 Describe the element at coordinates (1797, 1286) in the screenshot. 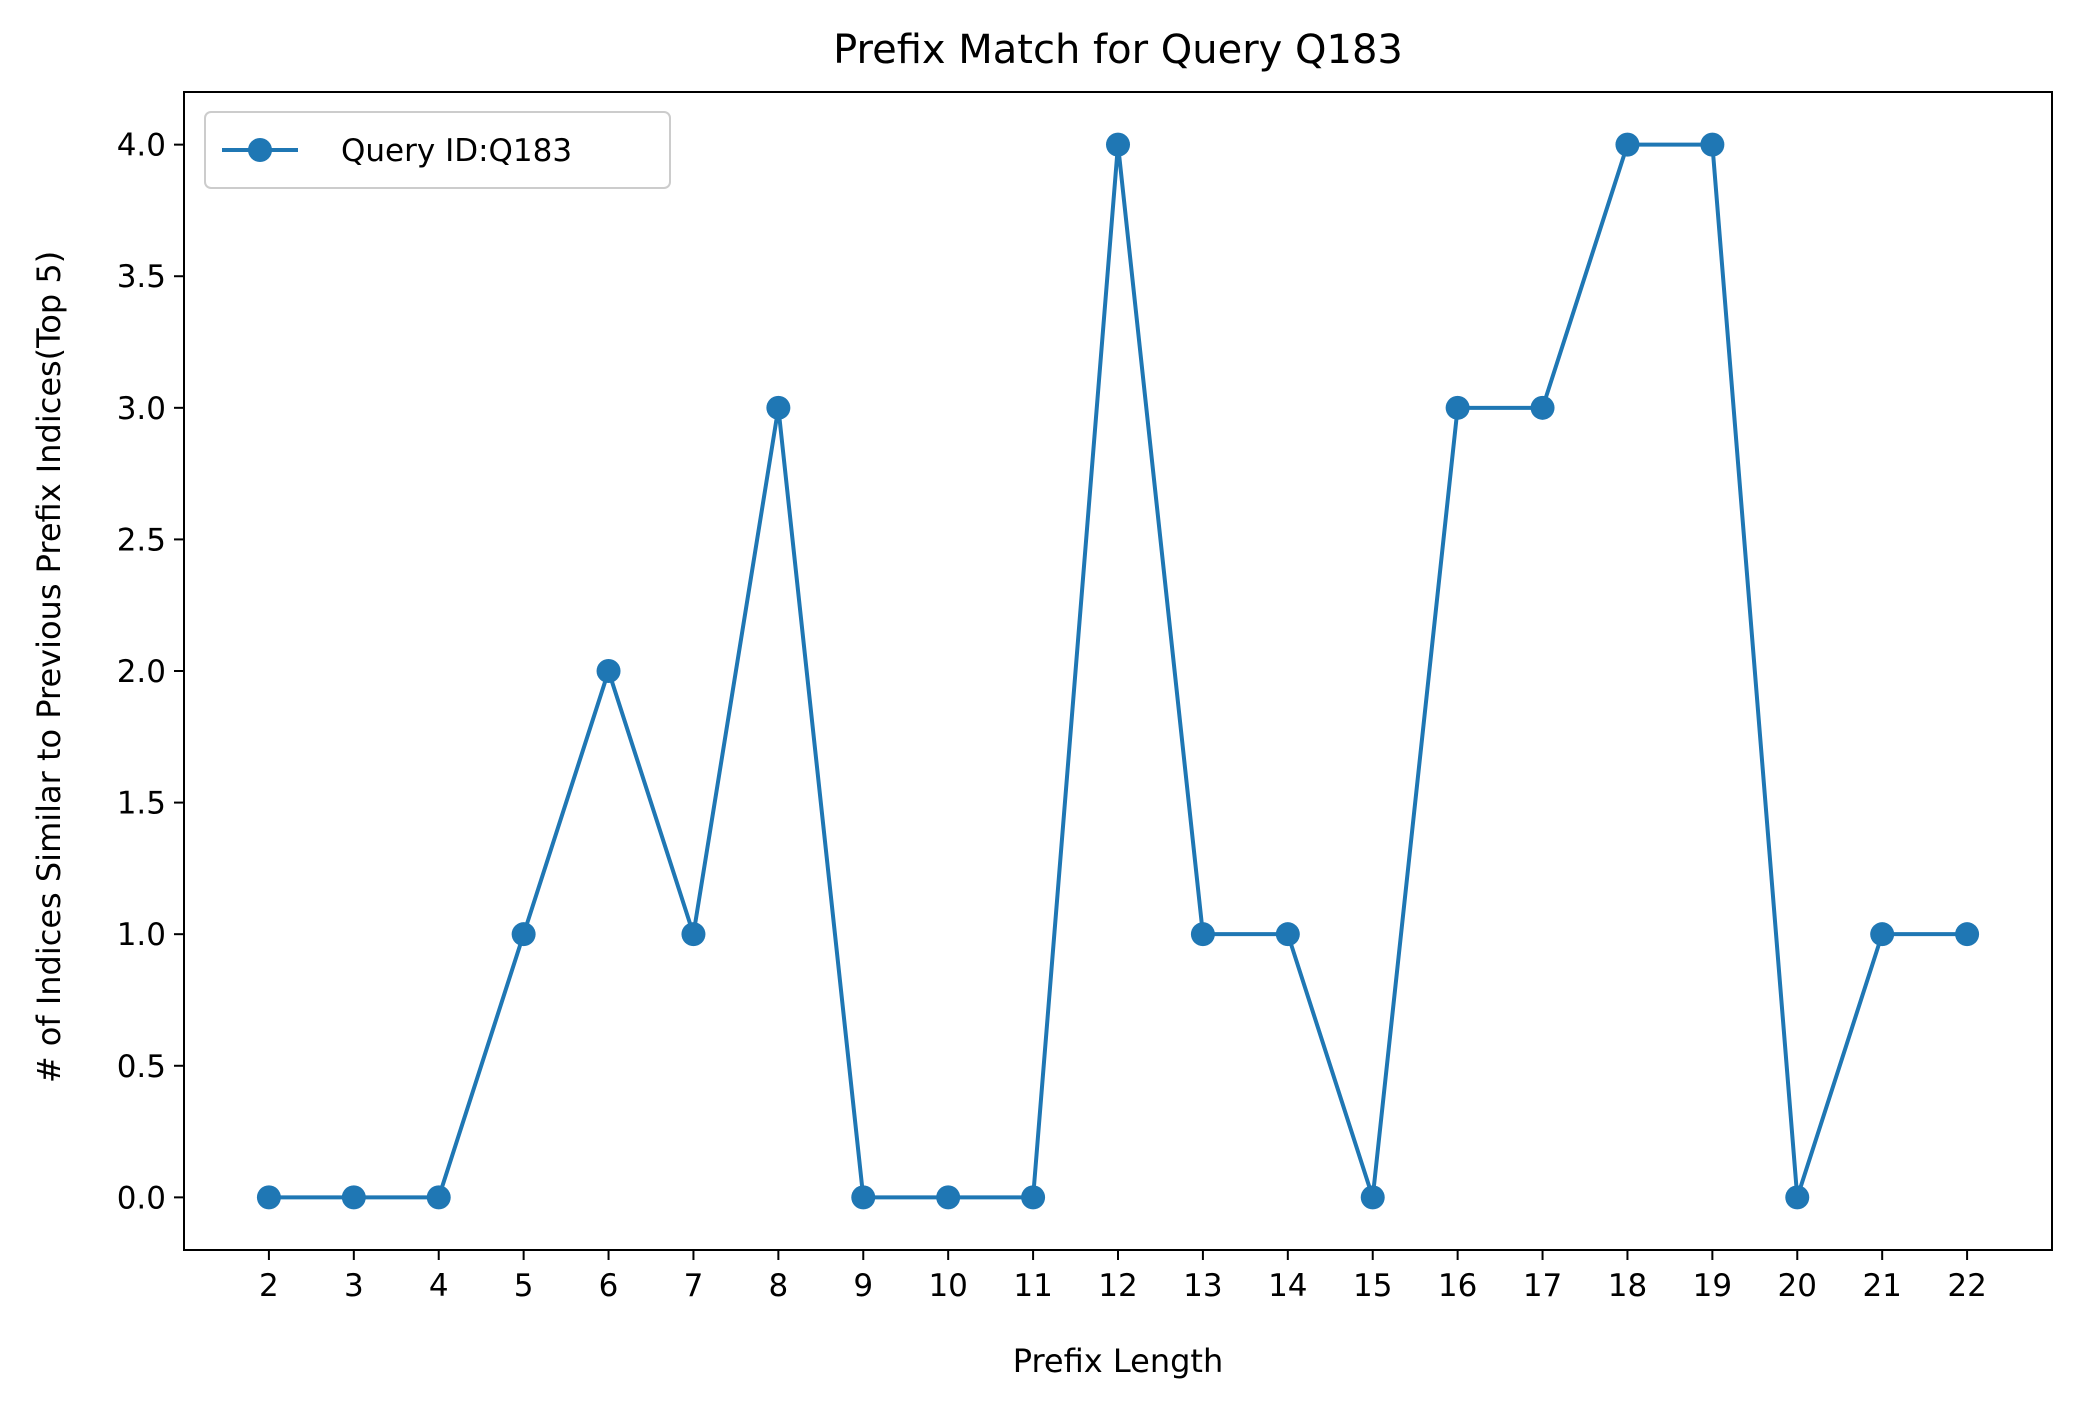

I see `x-tick-label: 20` at that location.